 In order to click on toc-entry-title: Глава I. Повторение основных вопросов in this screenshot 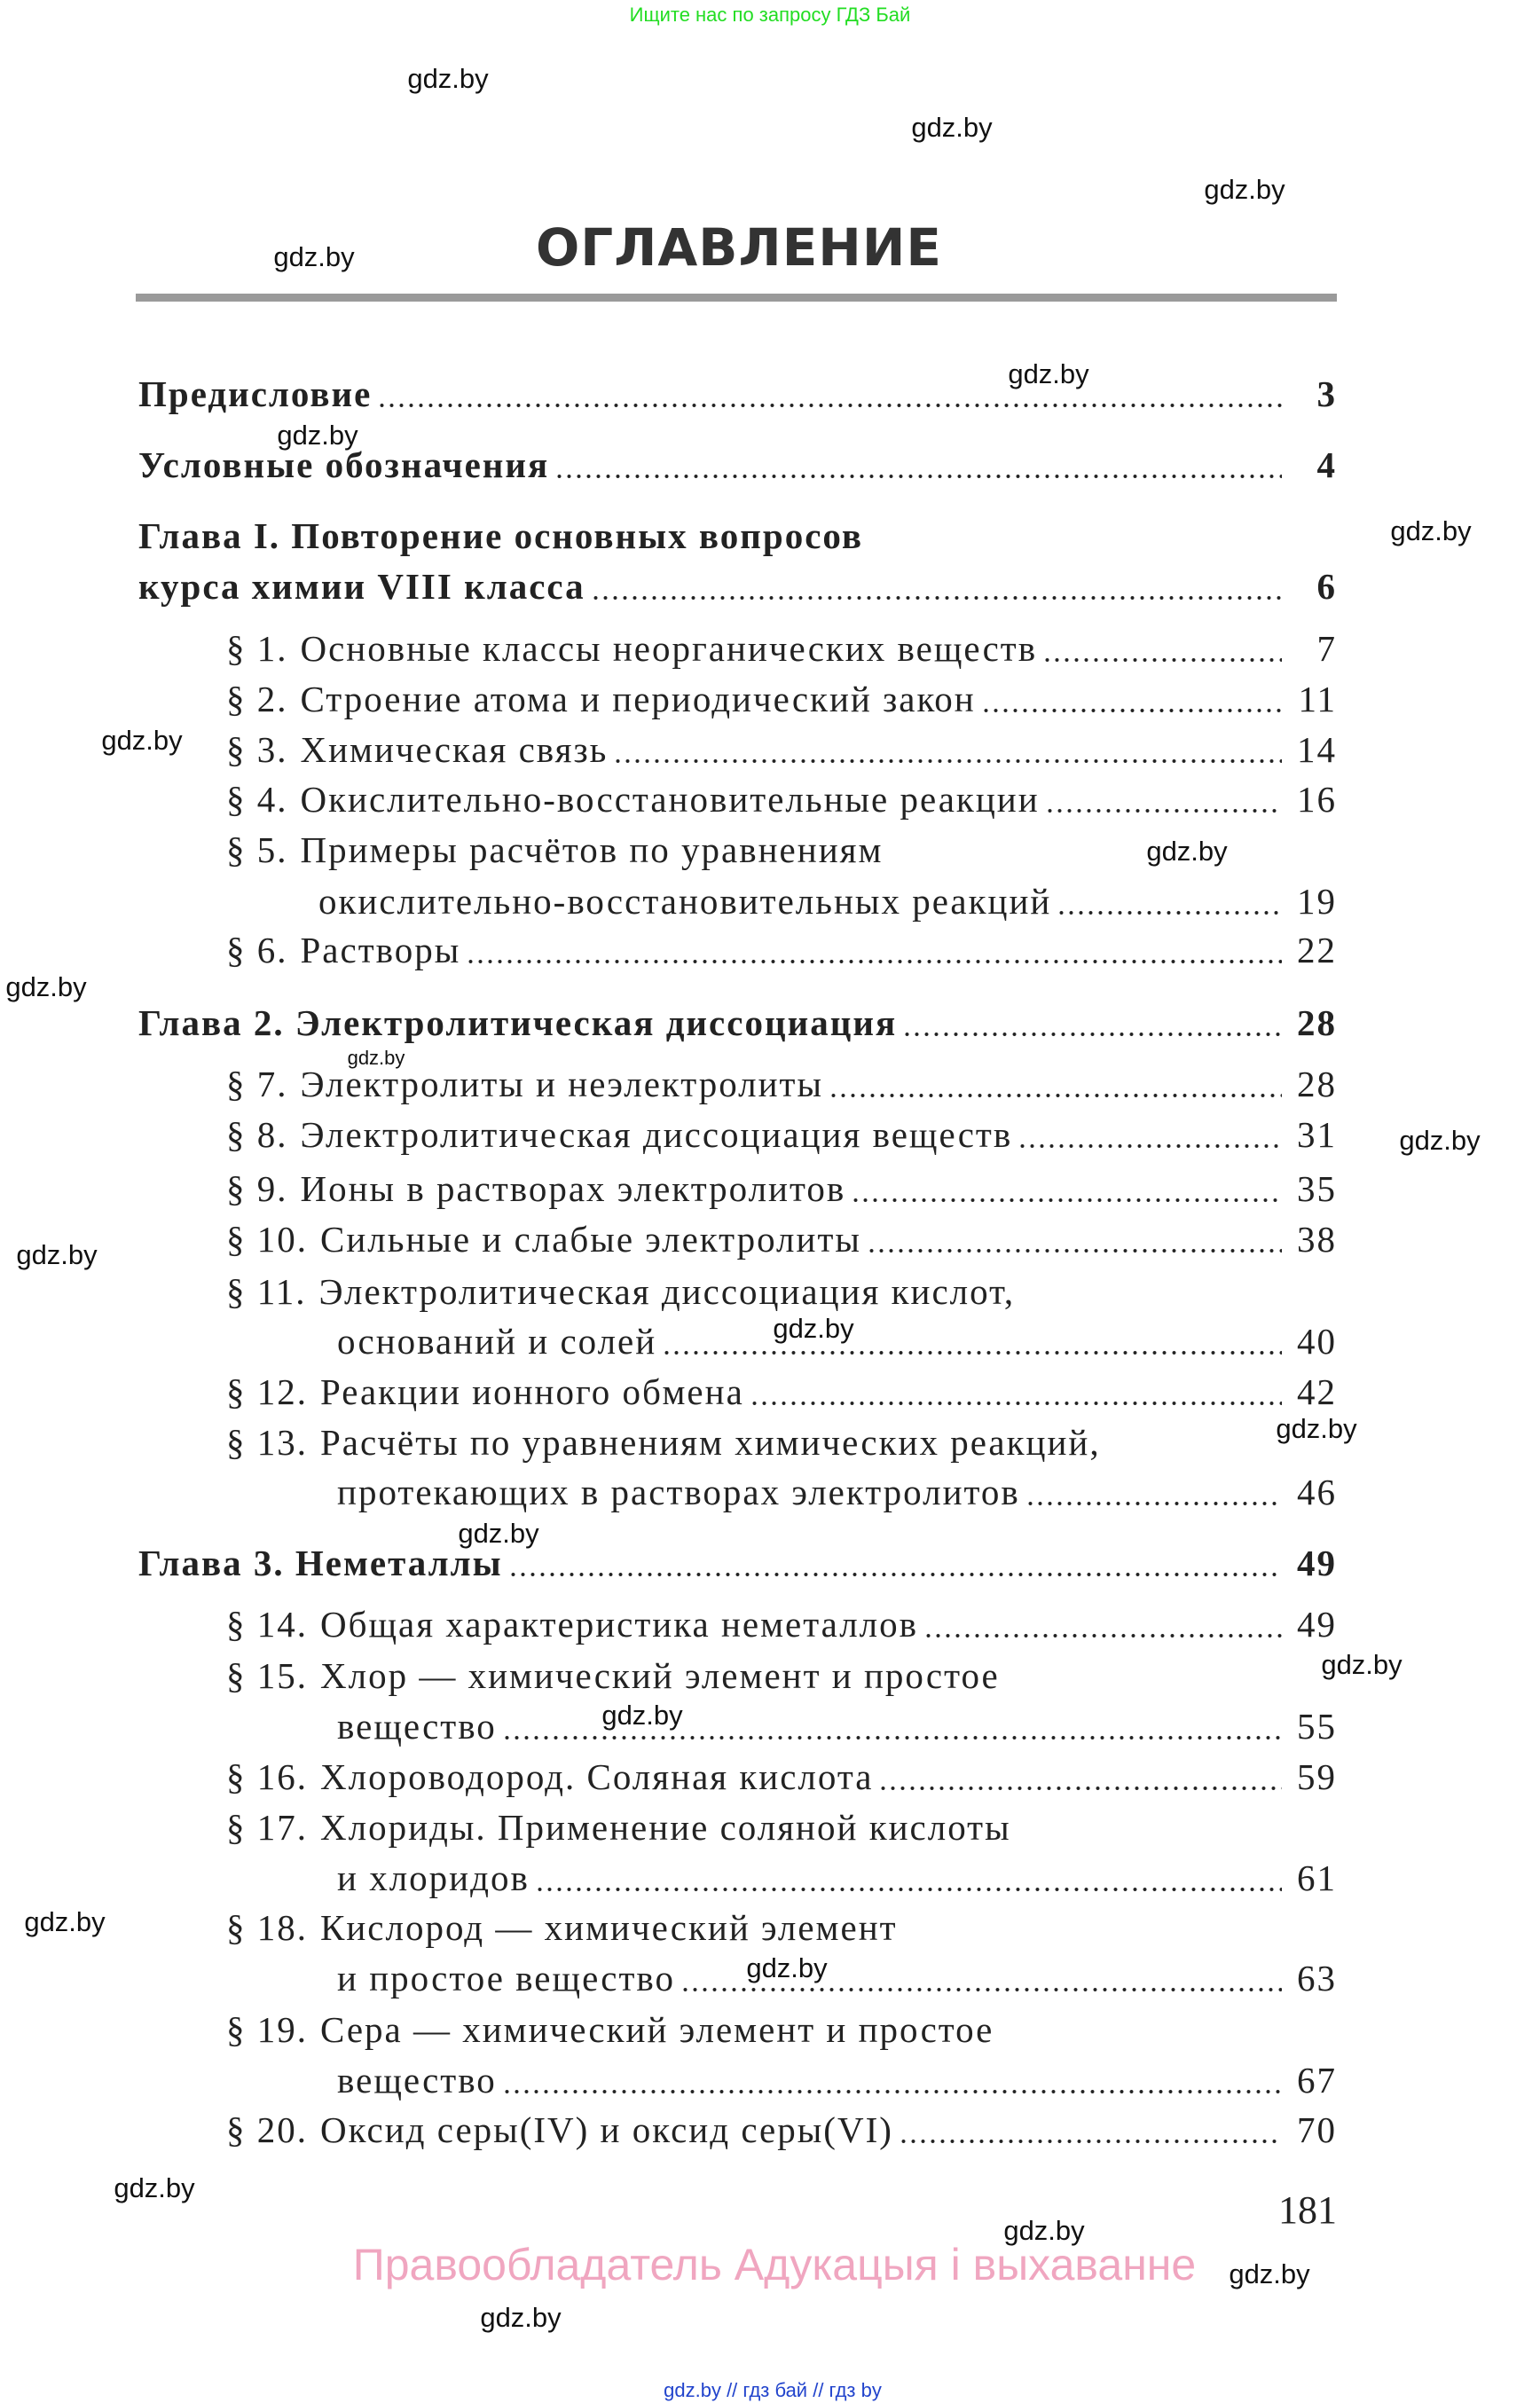, I will do `click(501, 536)`.